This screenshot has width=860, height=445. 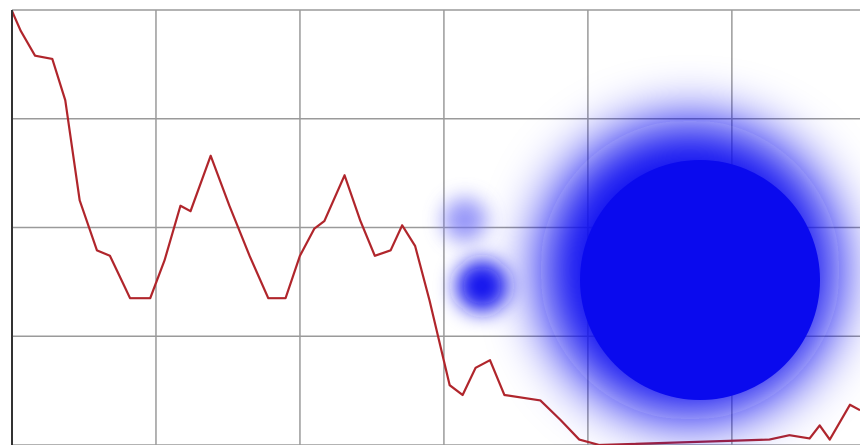 I want to click on blob-small, so click(x=482, y=286).